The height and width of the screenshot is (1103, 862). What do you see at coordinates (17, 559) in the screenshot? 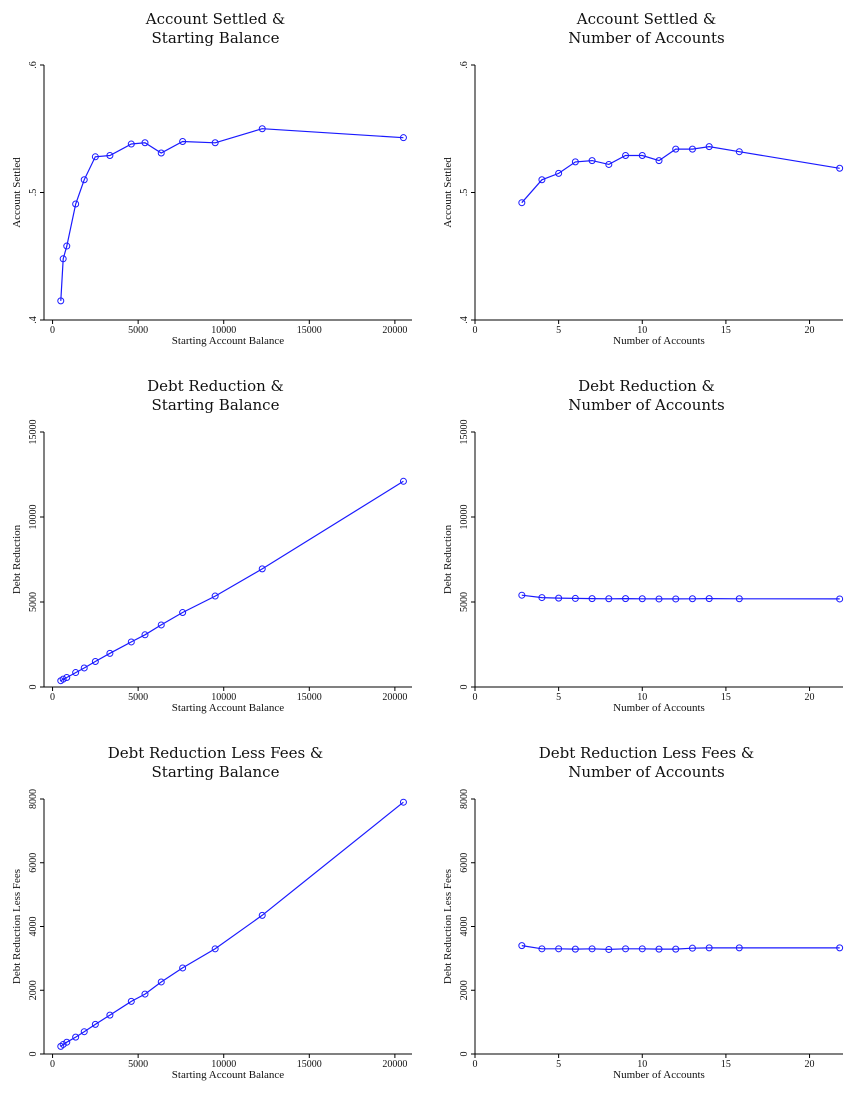
I see `y-axis-label: Debt Reduction` at bounding box center [17, 559].